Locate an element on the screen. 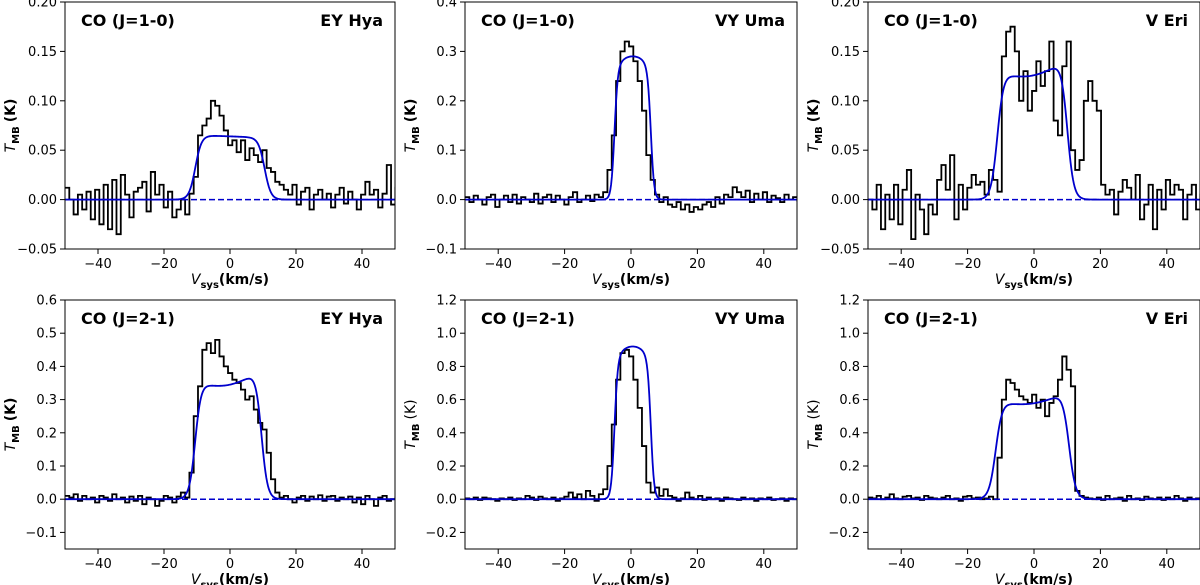  y-tick-label: −0.1 is located at coordinates (441, 250).